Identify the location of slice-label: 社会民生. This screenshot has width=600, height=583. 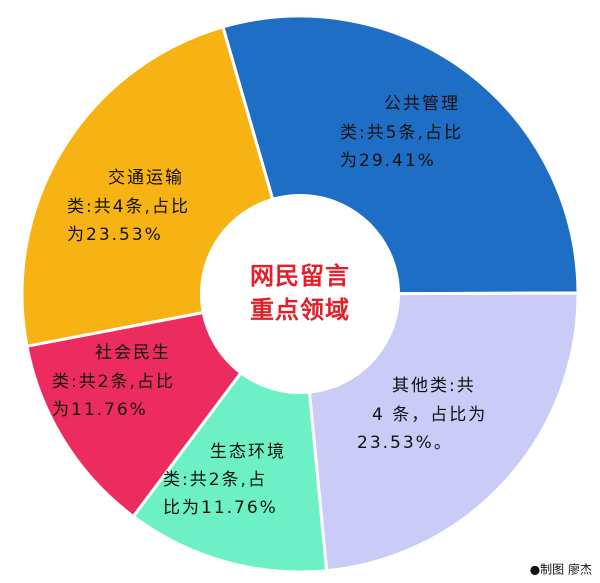
(133, 353).